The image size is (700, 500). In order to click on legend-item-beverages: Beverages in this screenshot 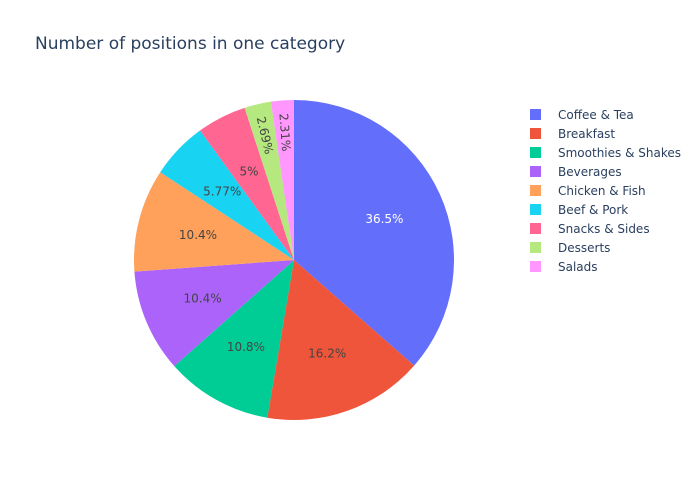, I will do `click(612, 171)`.